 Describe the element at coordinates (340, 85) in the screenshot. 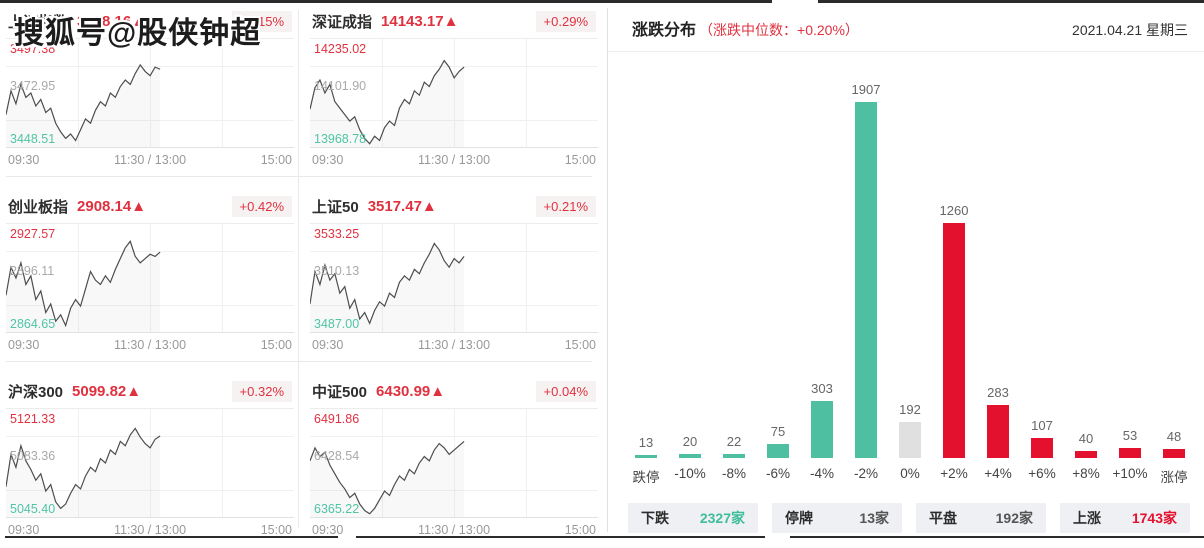

I see `prev-close-label: 14101.90` at that location.